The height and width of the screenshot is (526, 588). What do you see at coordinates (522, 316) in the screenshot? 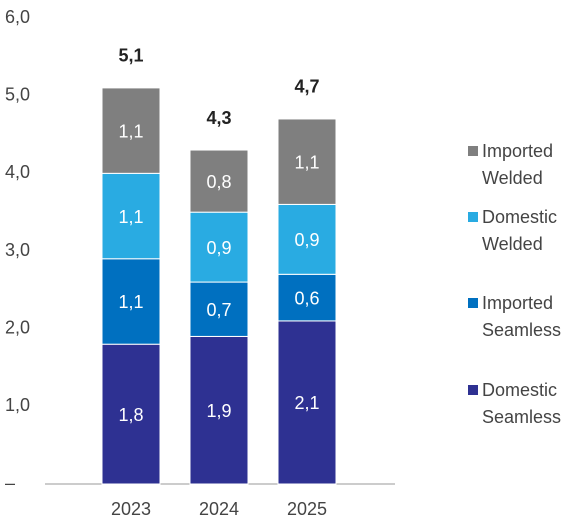
I see `legend-label: Imported Seamless` at bounding box center [522, 316].